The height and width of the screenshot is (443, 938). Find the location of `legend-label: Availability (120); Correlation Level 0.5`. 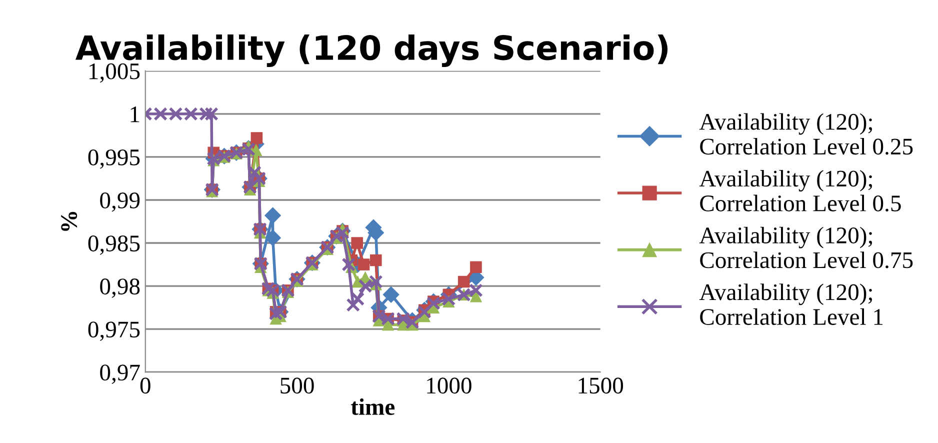

legend-label: Availability (120); Correlation Level 0.5 is located at coordinates (800, 191).